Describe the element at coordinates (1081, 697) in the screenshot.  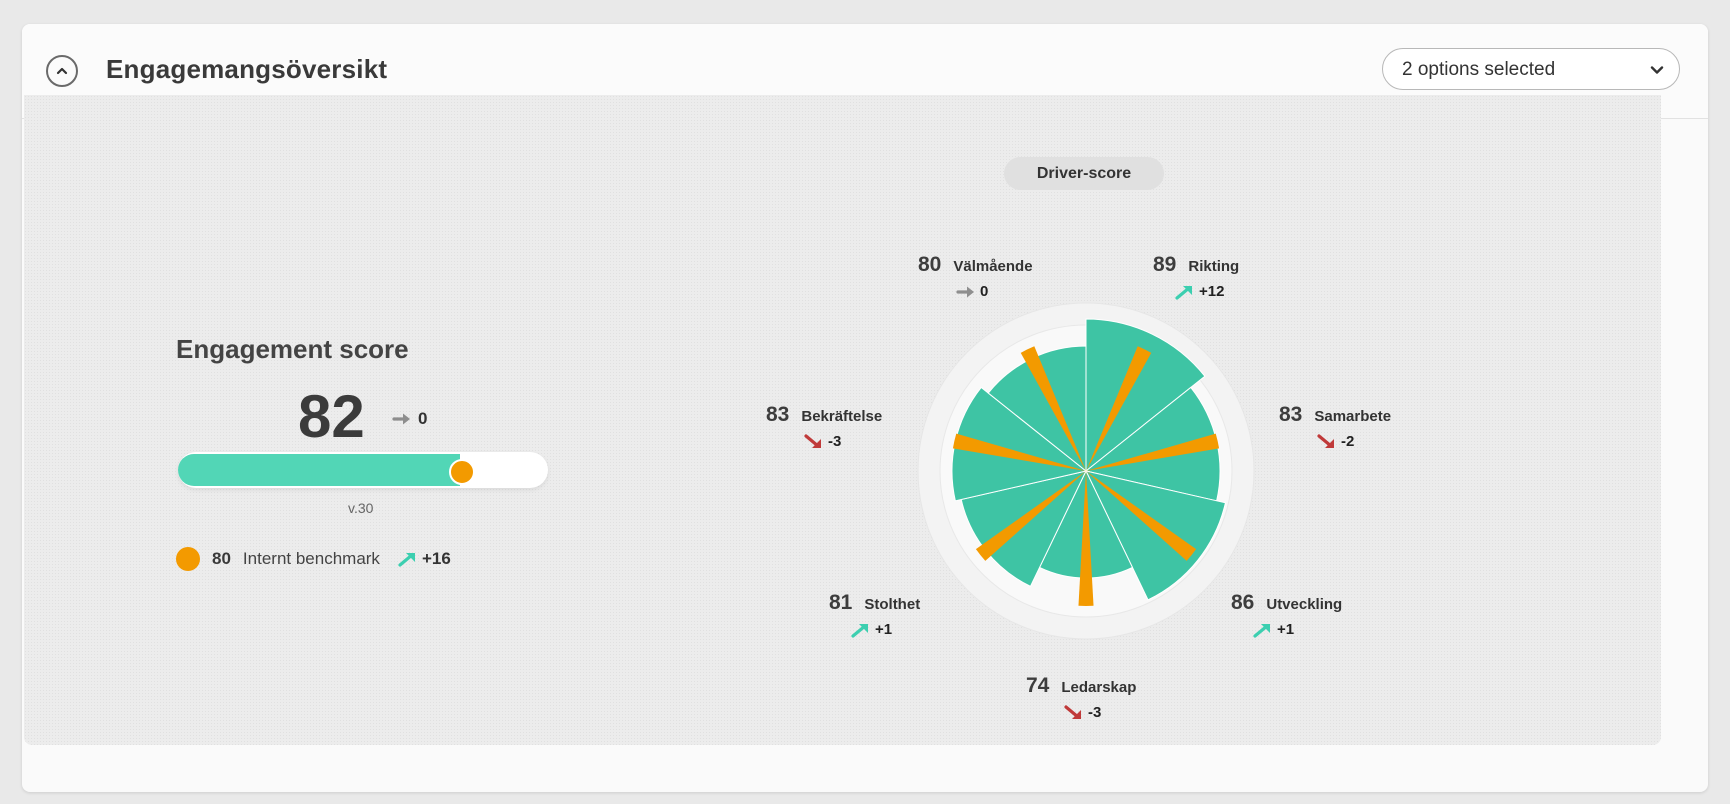
I see `driver-label-ledarskap: 74 Ledarskap -3` at that location.